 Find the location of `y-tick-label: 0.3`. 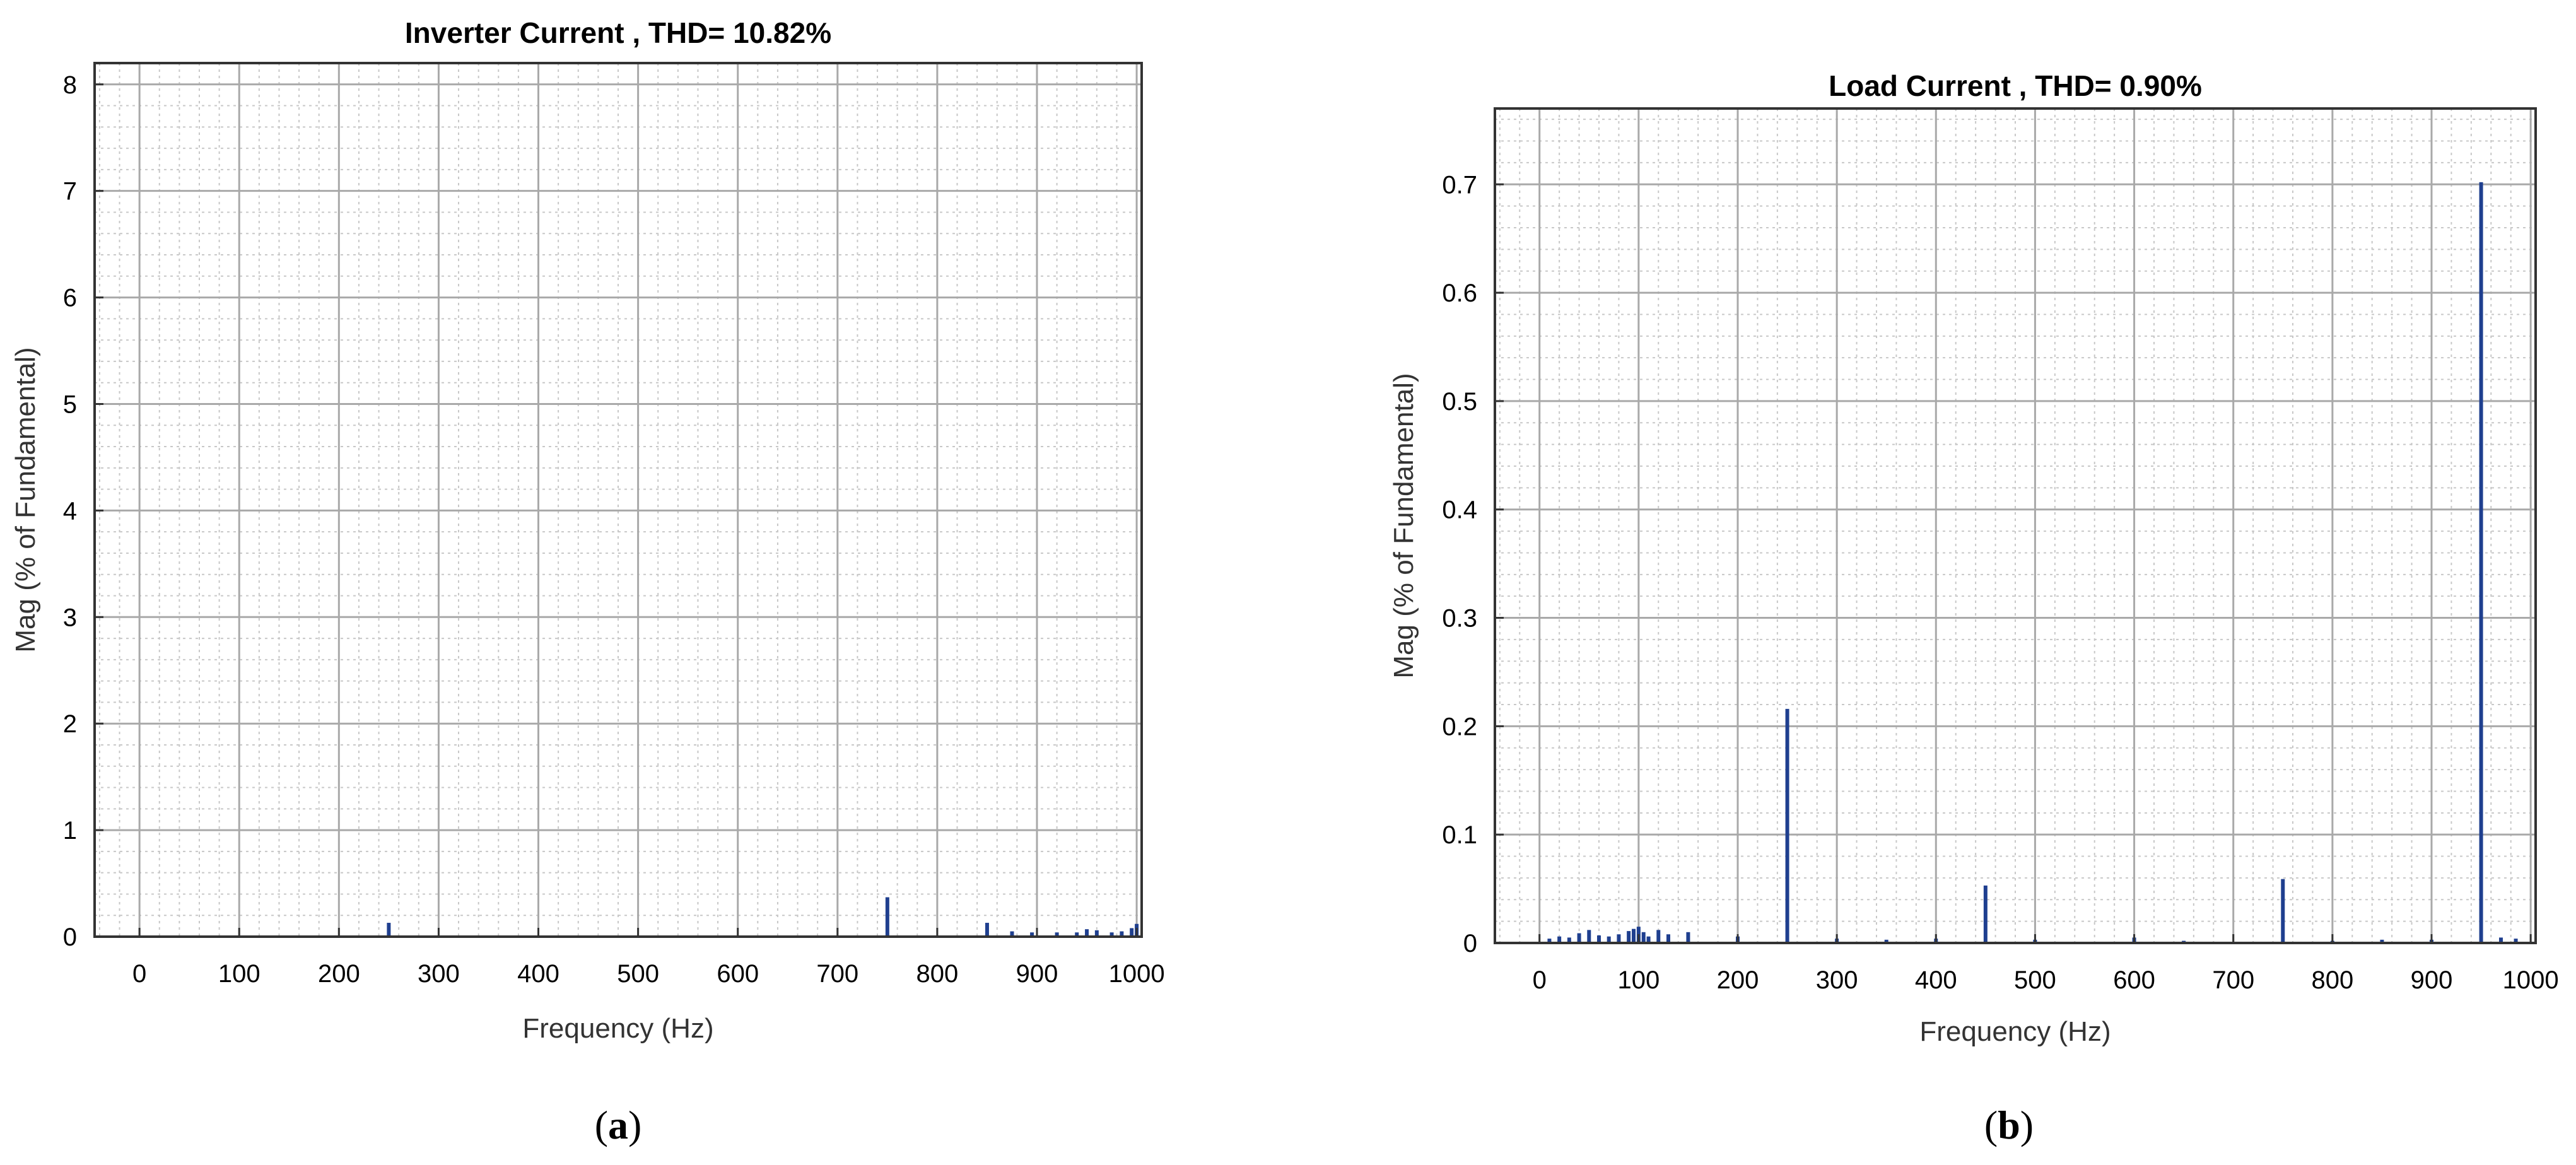

y-tick-label: 0.3 is located at coordinates (1459, 619).